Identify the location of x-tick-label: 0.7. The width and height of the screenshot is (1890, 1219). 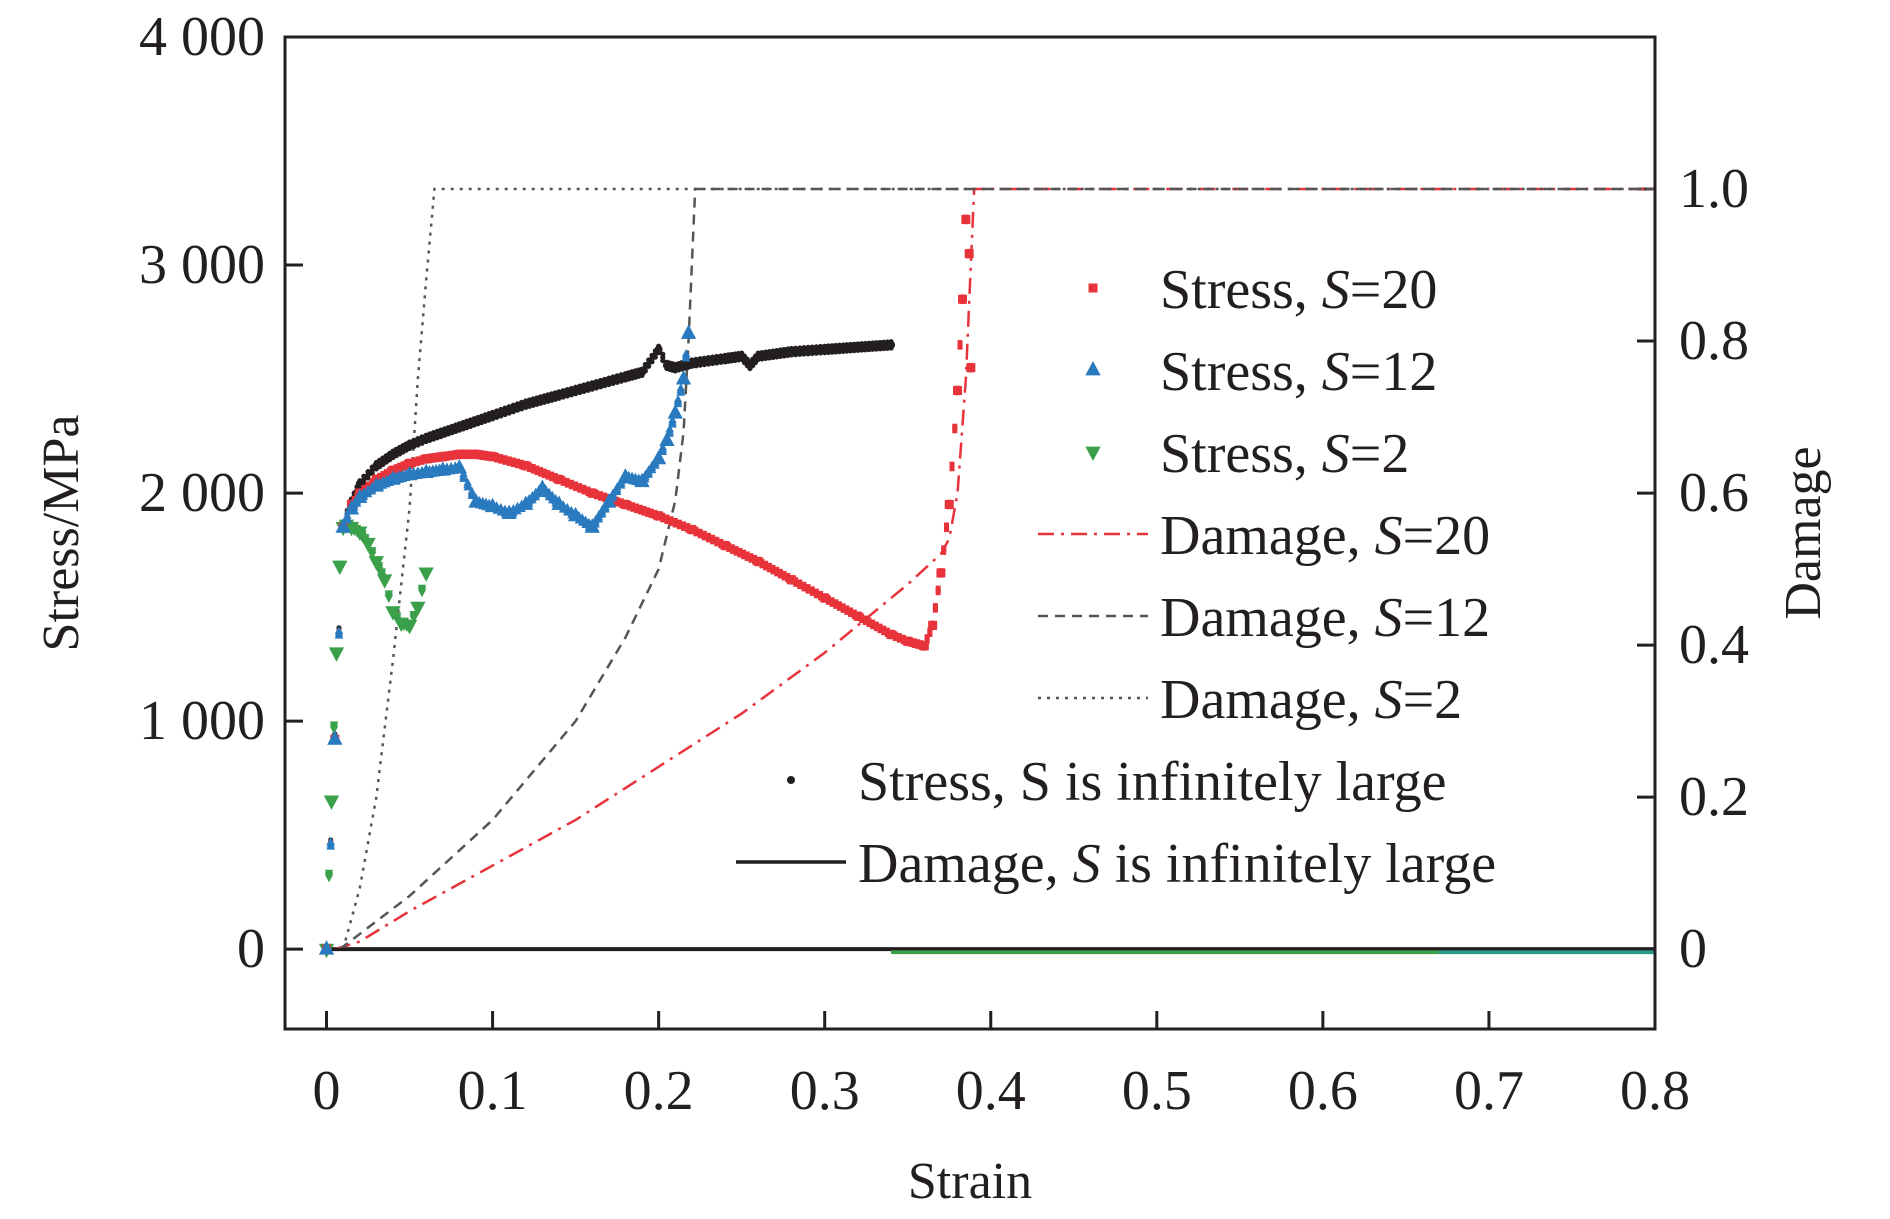
(1489, 1091).